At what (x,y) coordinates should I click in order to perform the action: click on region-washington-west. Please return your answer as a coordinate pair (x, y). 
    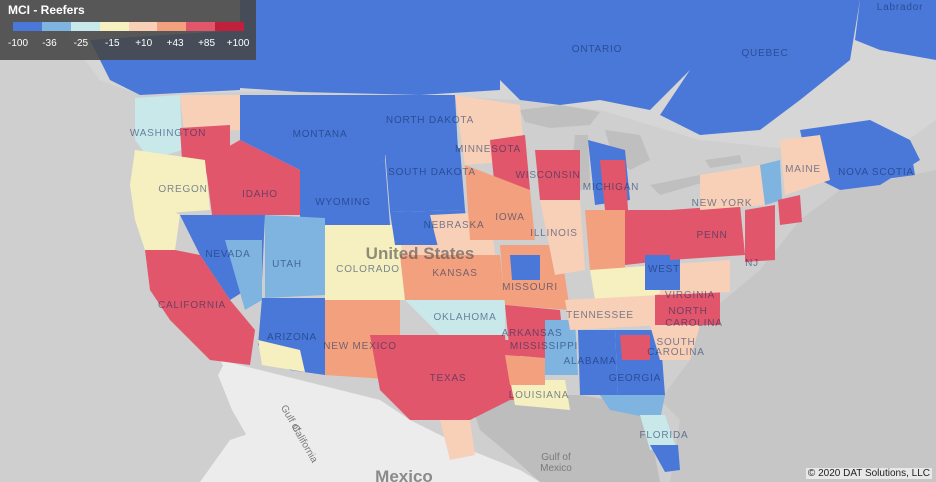
    Looking at the image, I should click on (158, 127).